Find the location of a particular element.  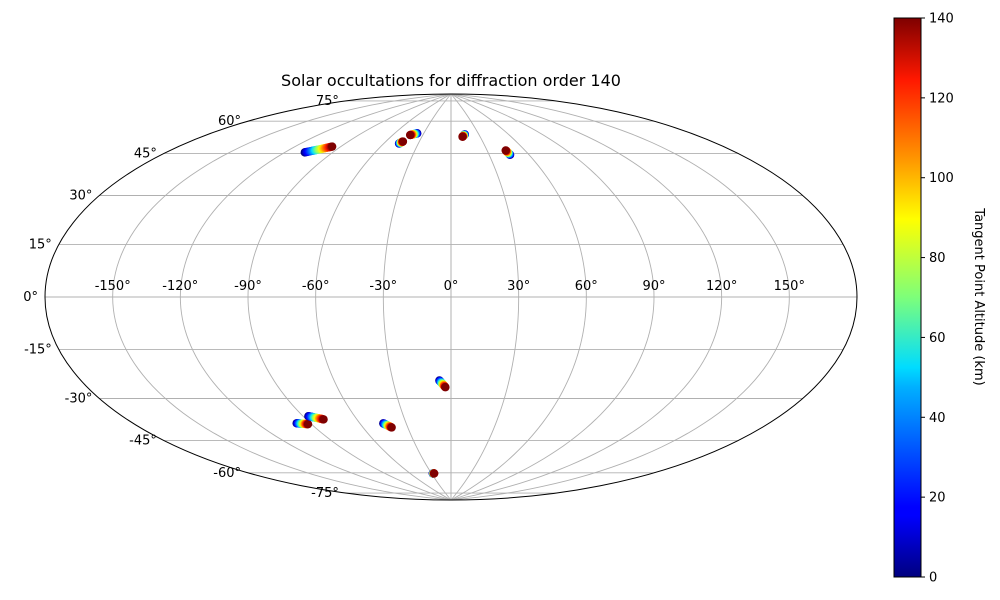

colorbar-tick-label: 60 is located at coordinates (937, 338).